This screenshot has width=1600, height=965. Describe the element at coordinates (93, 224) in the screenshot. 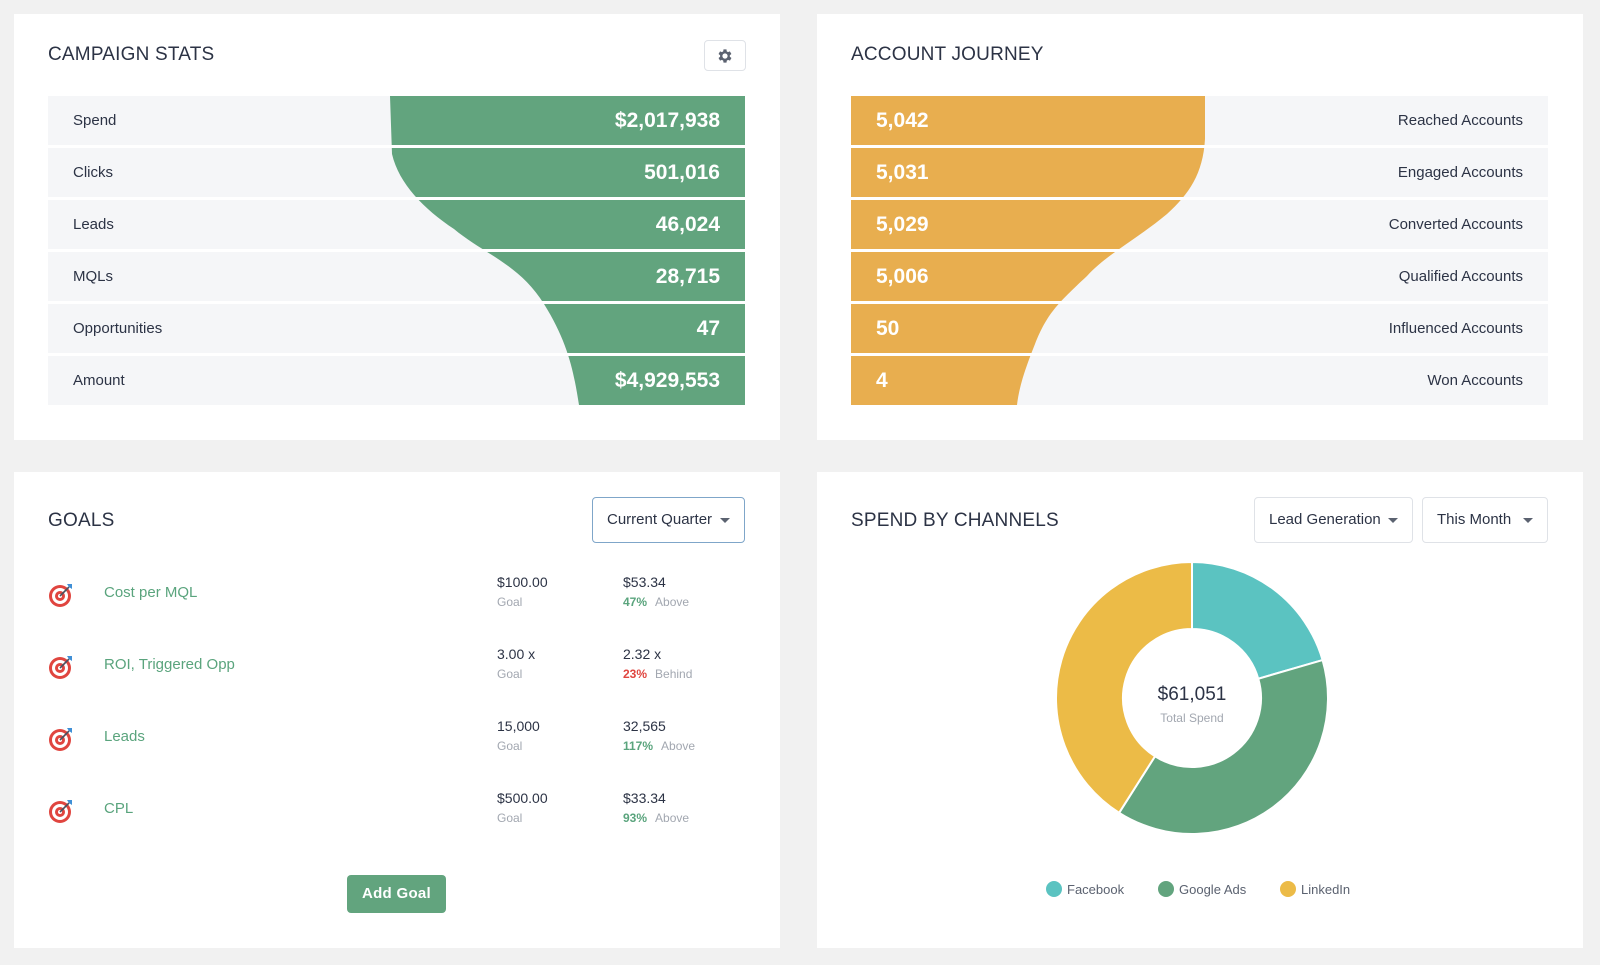

I see `funnel-row-label: Leads` at that location.